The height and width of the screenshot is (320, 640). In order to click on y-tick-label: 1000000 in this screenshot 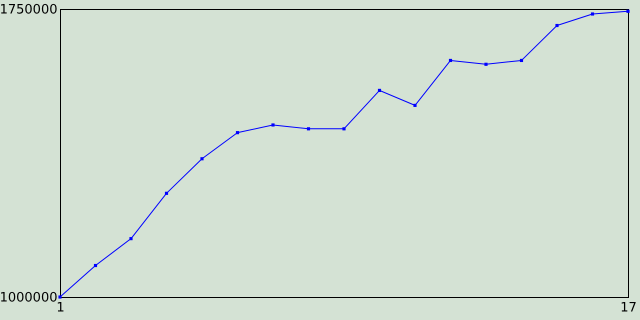, I will do `click(29, 298)`.